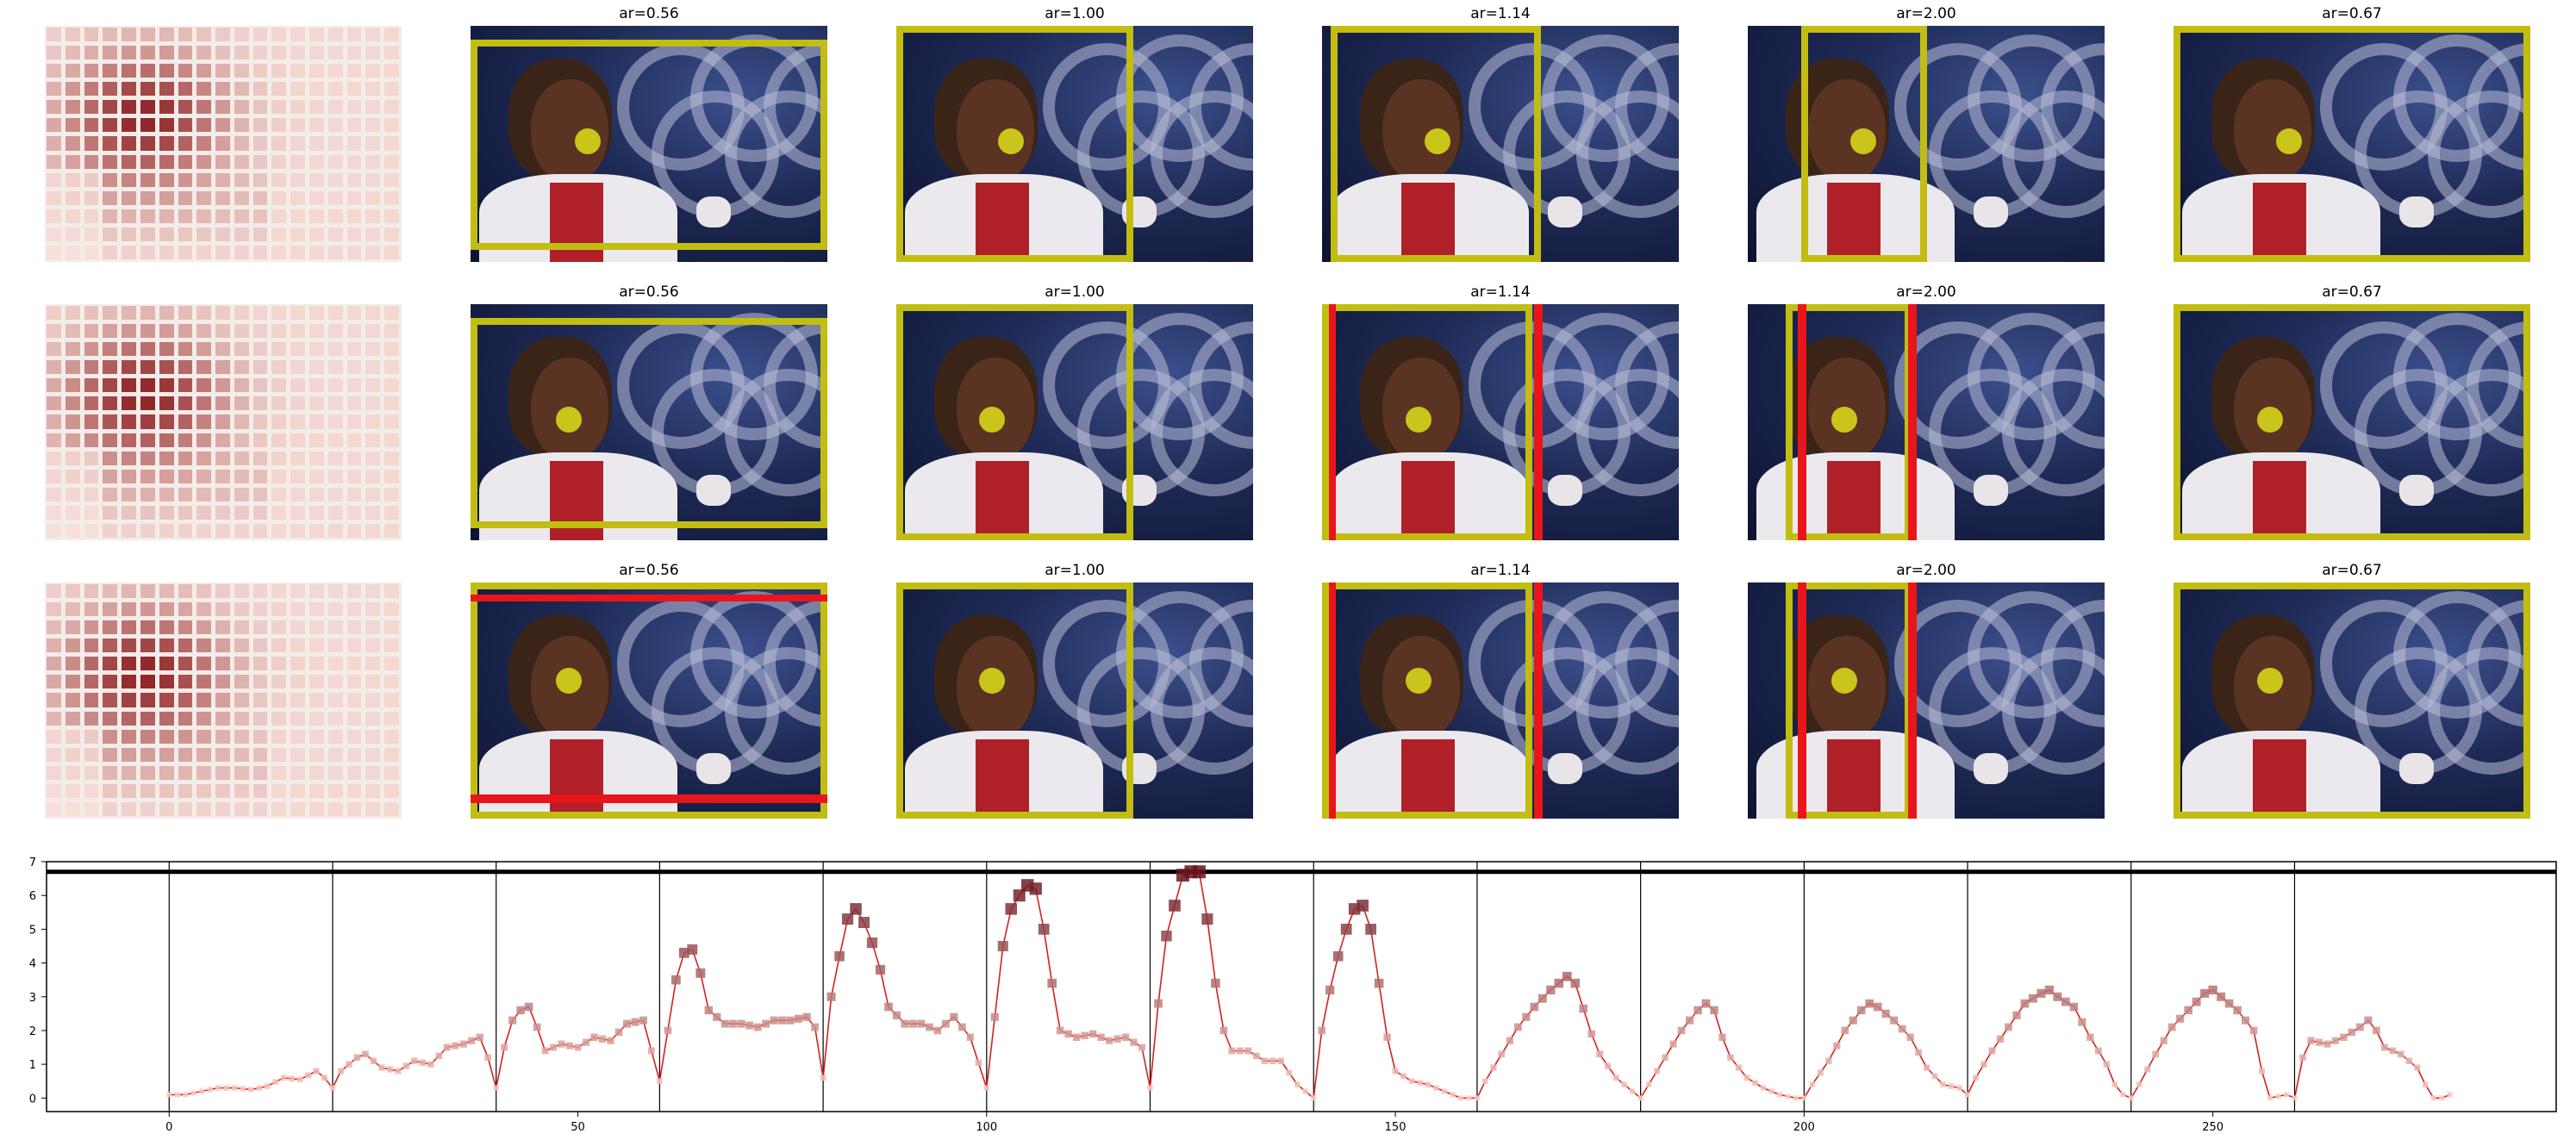  I want to click on panel-title: ar=0.56, so click(649, 13).